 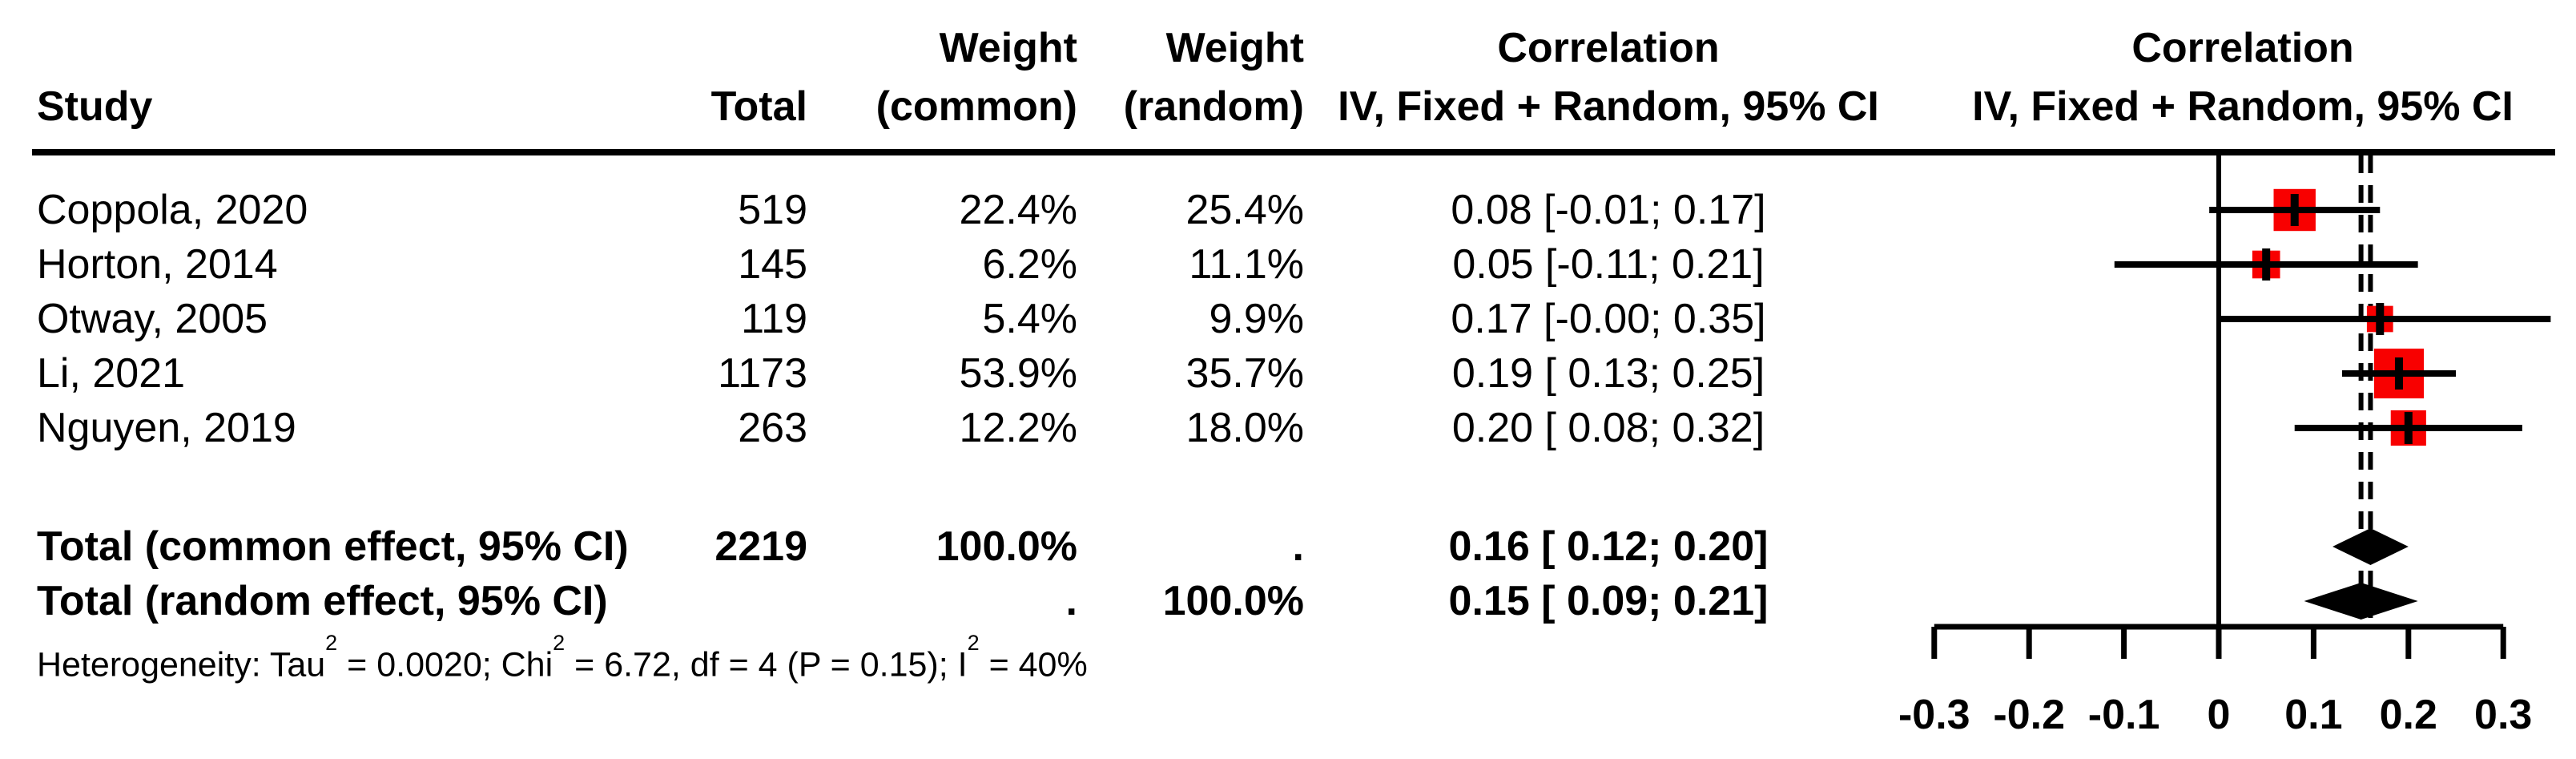 I want to click on column-header-weight-random: (random), so click(x=1213, y=107).